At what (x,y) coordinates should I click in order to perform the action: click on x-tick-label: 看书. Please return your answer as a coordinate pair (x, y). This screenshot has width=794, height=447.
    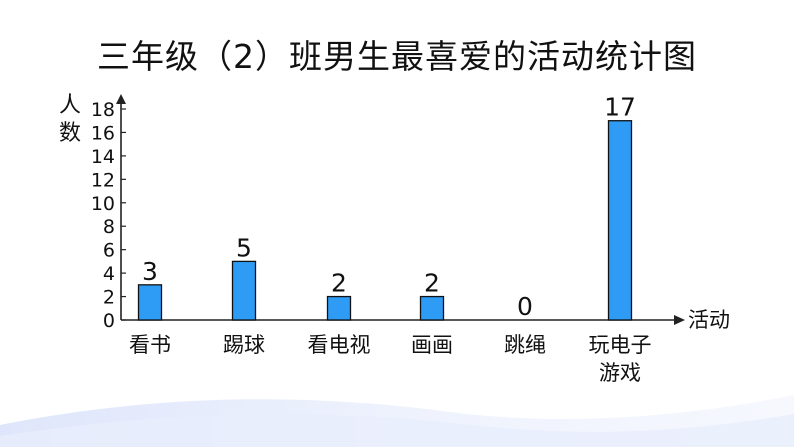
    Looking at the image, I should click on (150, 345).